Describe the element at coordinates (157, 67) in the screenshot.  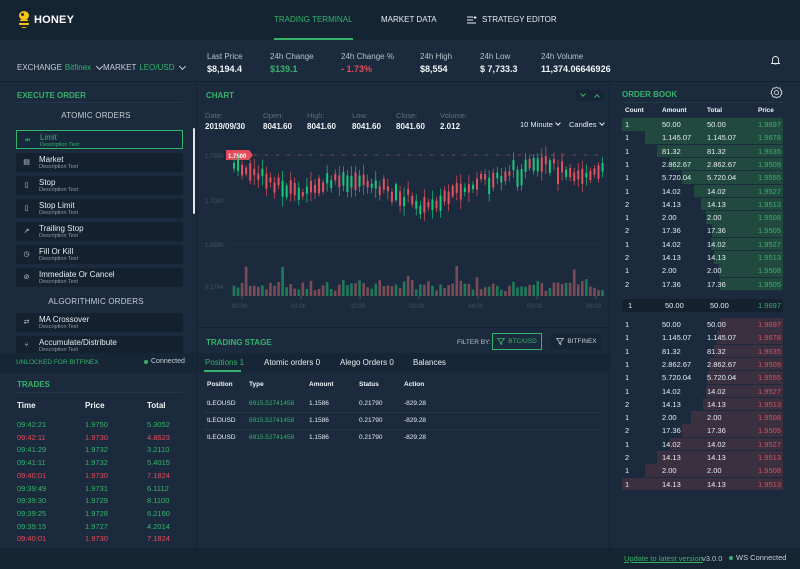
I see `market-value: LEO/USD` at that location.